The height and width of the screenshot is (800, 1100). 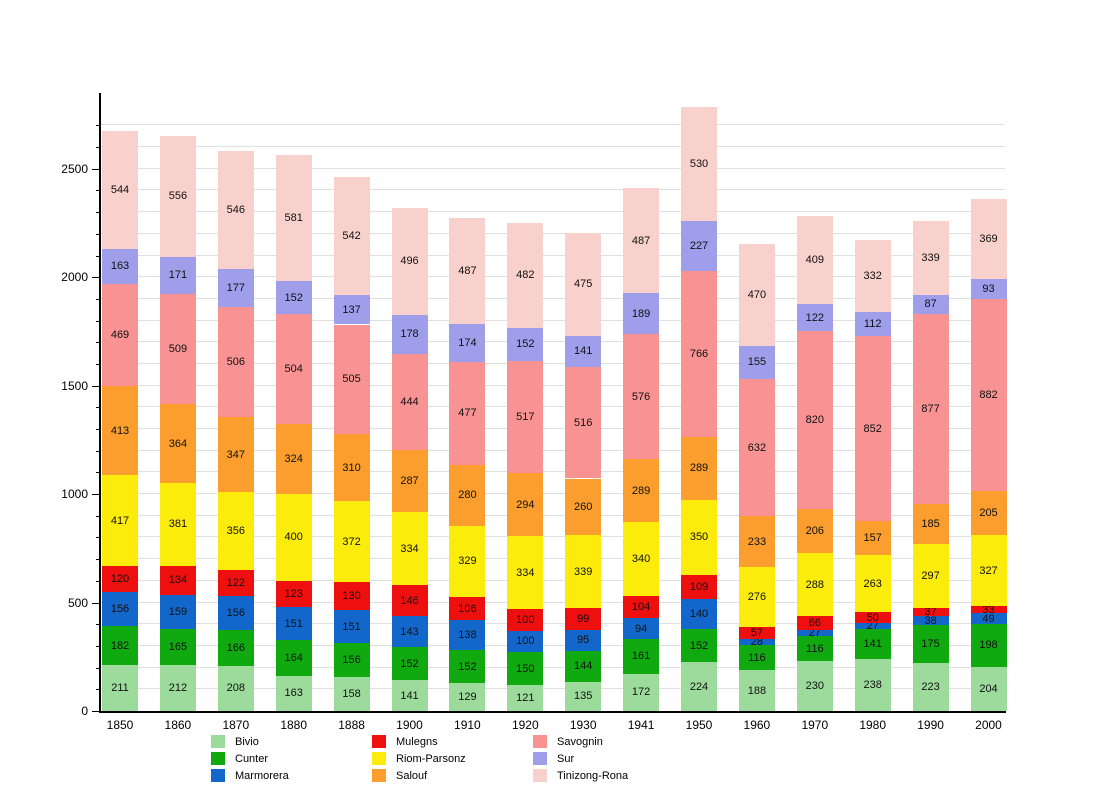 What do you see at coordinates (814, 633) in the screenshot?
I see `bar-segment-marmorera: 27` at bounding box center [814, 633].